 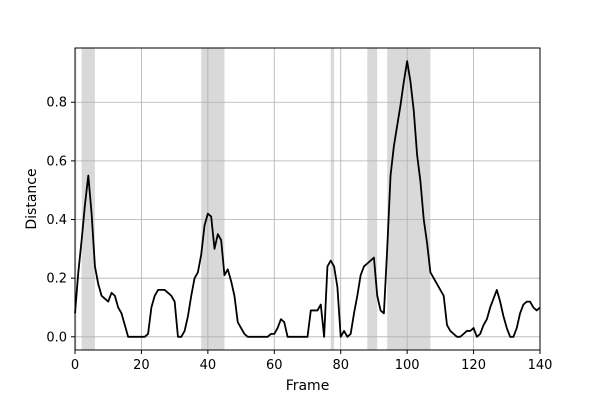 I want to click on y-axis-ticks: 0.0 0.2 0.4 0.6 0.8, so click(x=60, y=220).